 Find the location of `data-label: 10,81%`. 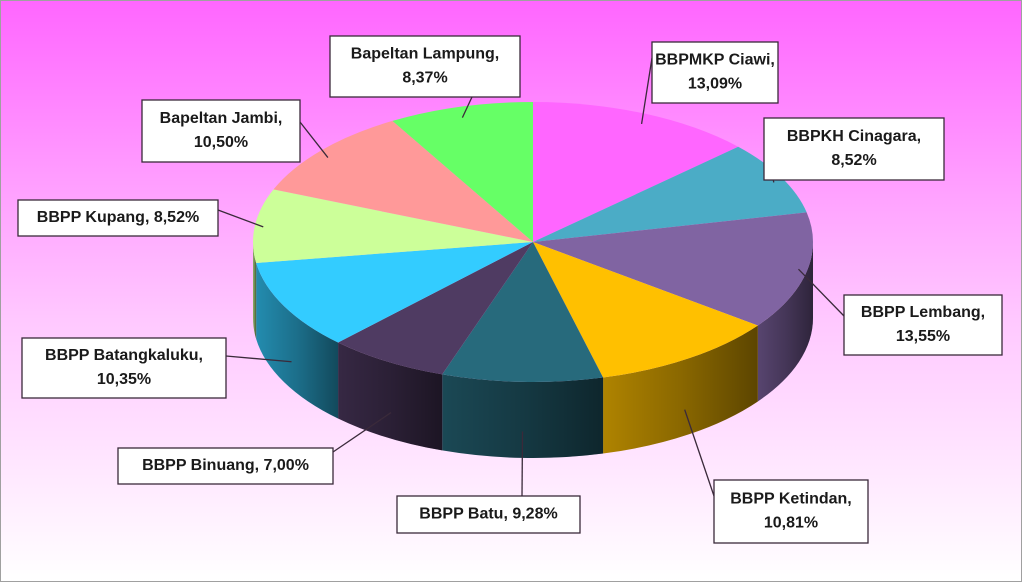

data-label: 10,81% is located at coordinates (791, 523).